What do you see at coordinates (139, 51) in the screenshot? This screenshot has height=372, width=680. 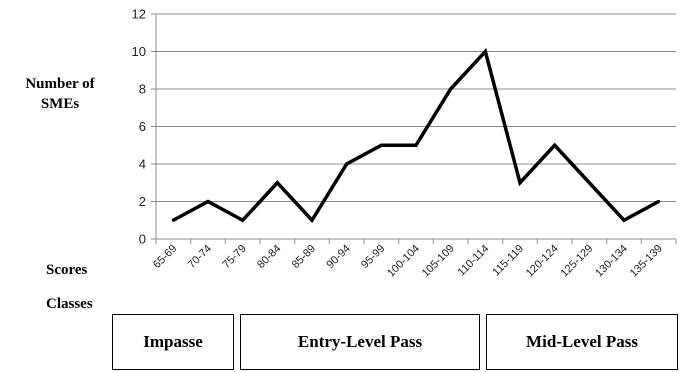 I see `y-tick-label: 10` at bounding box center [139, 51].